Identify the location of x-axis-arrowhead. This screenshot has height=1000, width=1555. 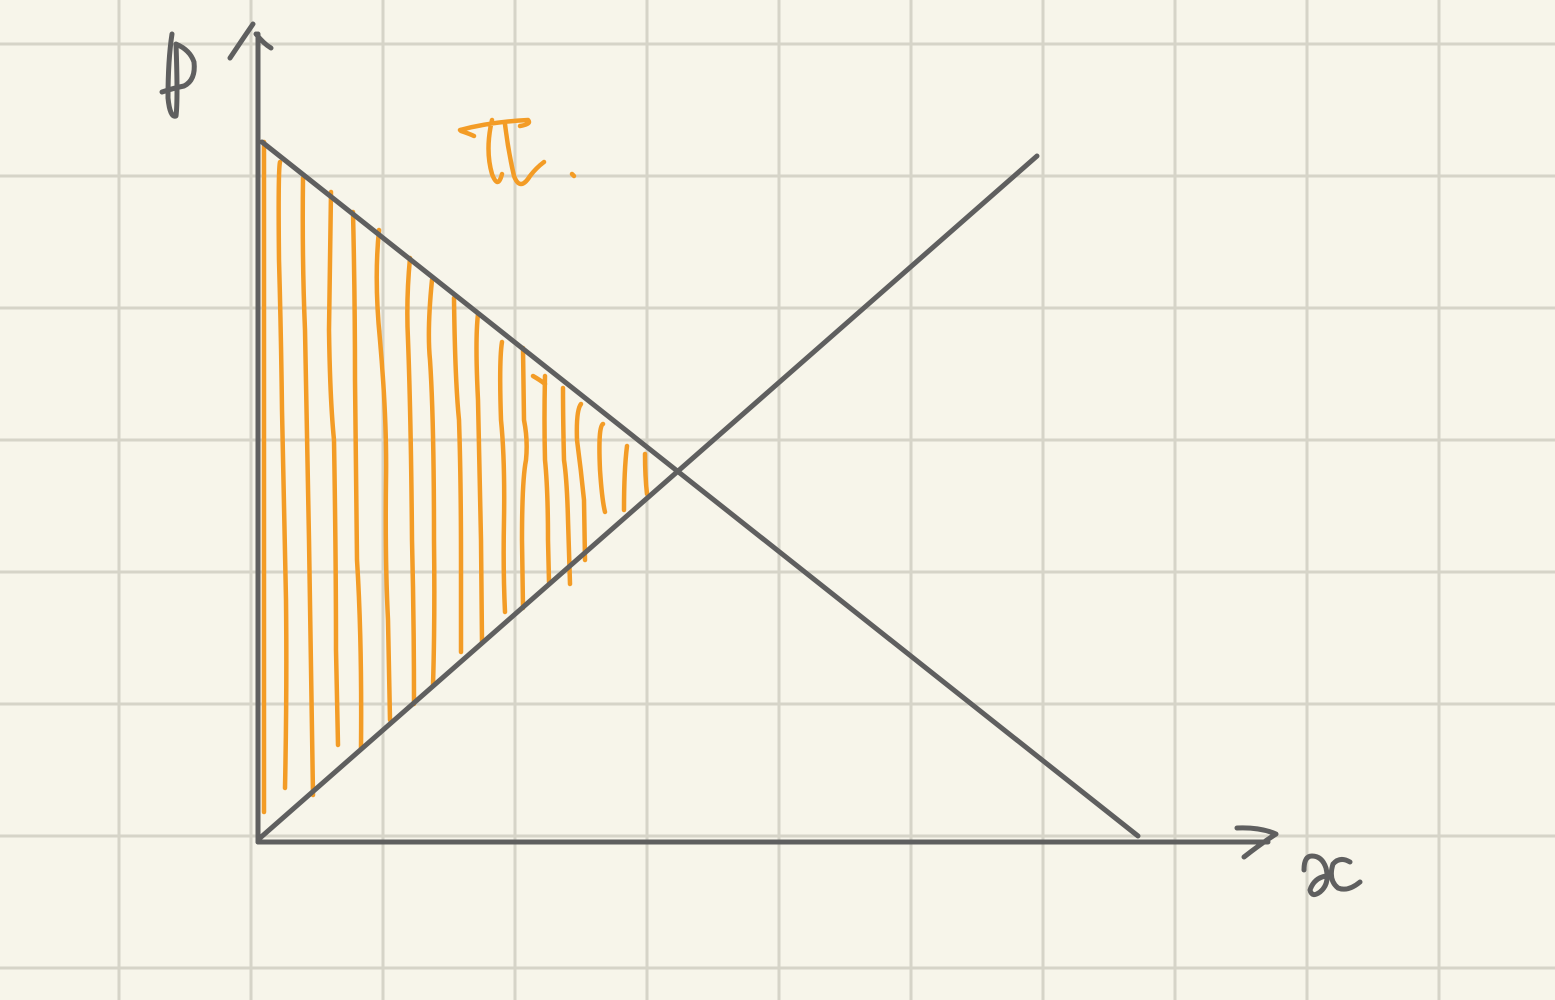
(1256, 842).